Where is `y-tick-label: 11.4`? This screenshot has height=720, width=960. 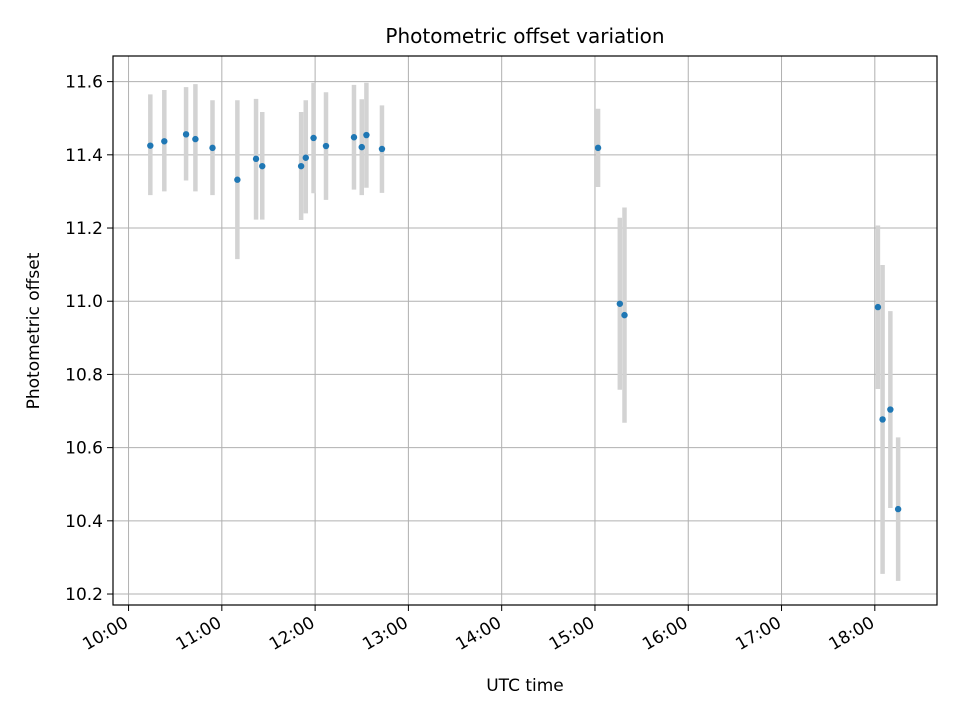
y-tick-label: 11.4 is located at coordinates (84, 156).